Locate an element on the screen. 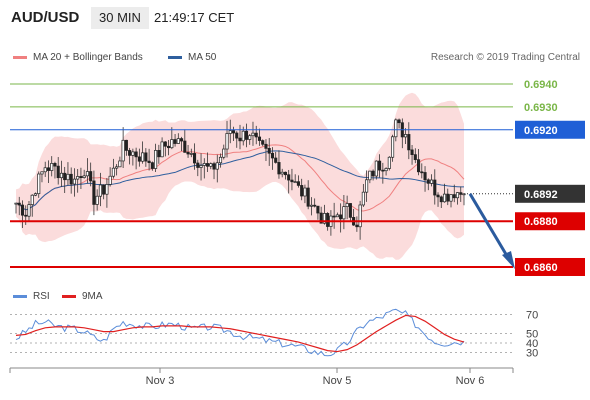  support-label: 0.6860 is located at coordinates (541, 268).